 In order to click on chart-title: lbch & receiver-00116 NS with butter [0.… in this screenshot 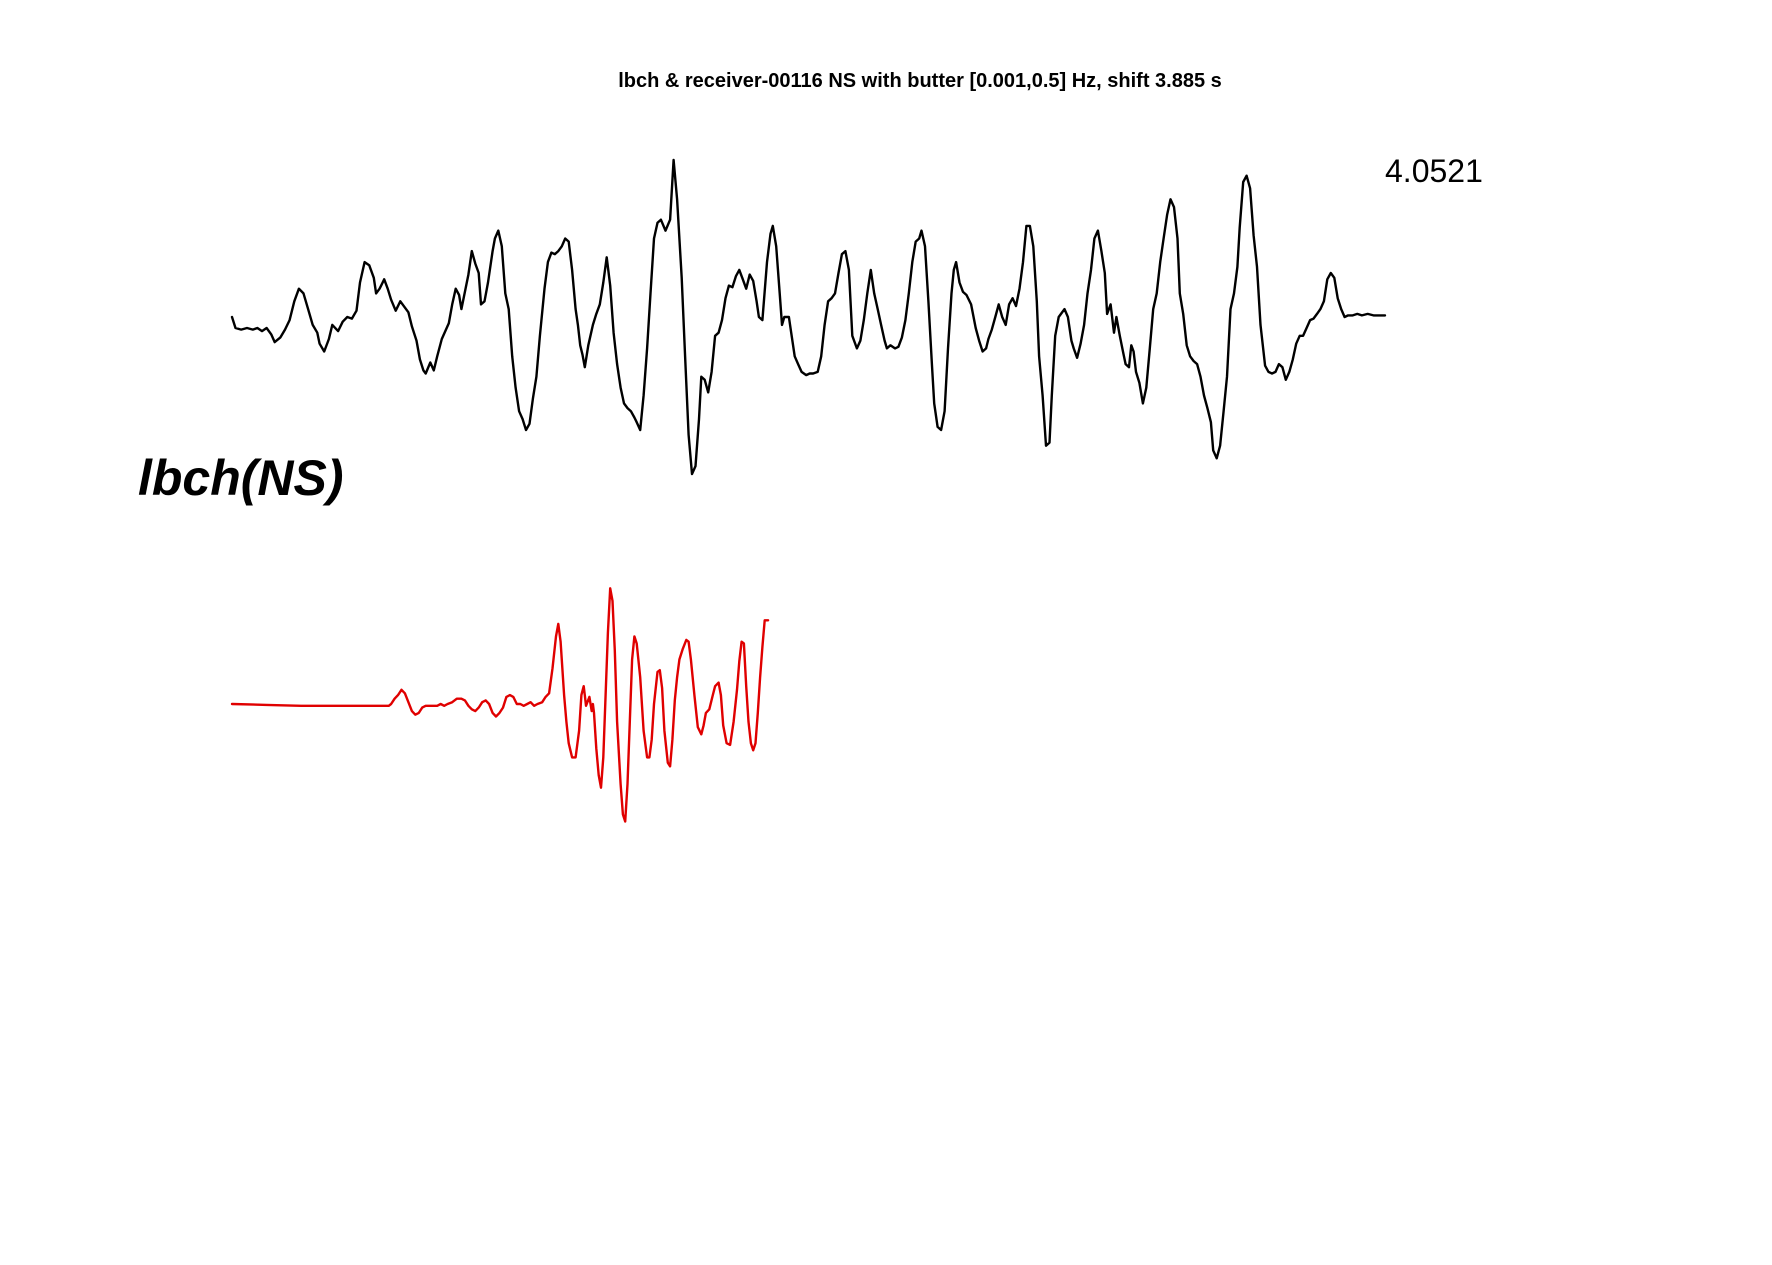, I will do `click(920, 81)`.